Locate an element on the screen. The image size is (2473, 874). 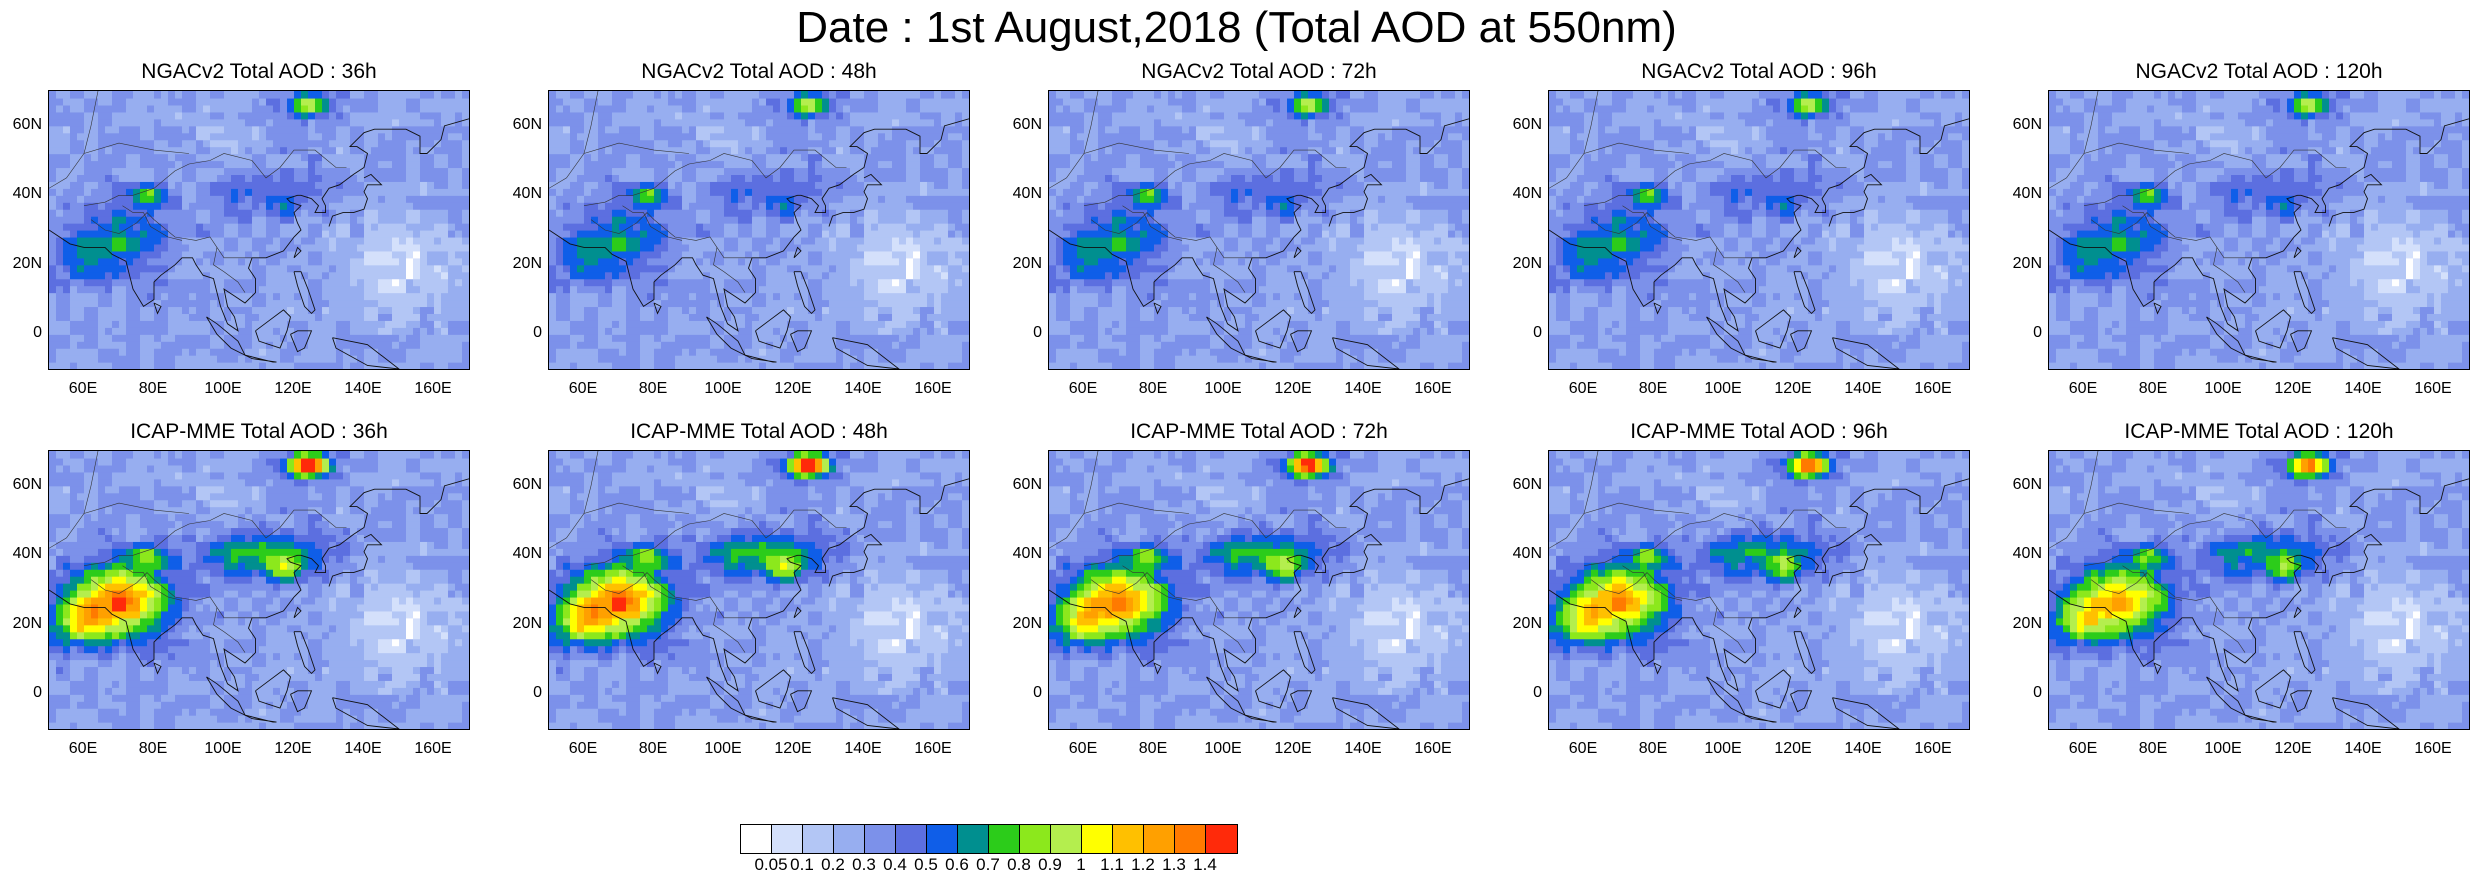
panel-title: NGACv2 Total AOD : 72h is located at coordinates (1259, 72).